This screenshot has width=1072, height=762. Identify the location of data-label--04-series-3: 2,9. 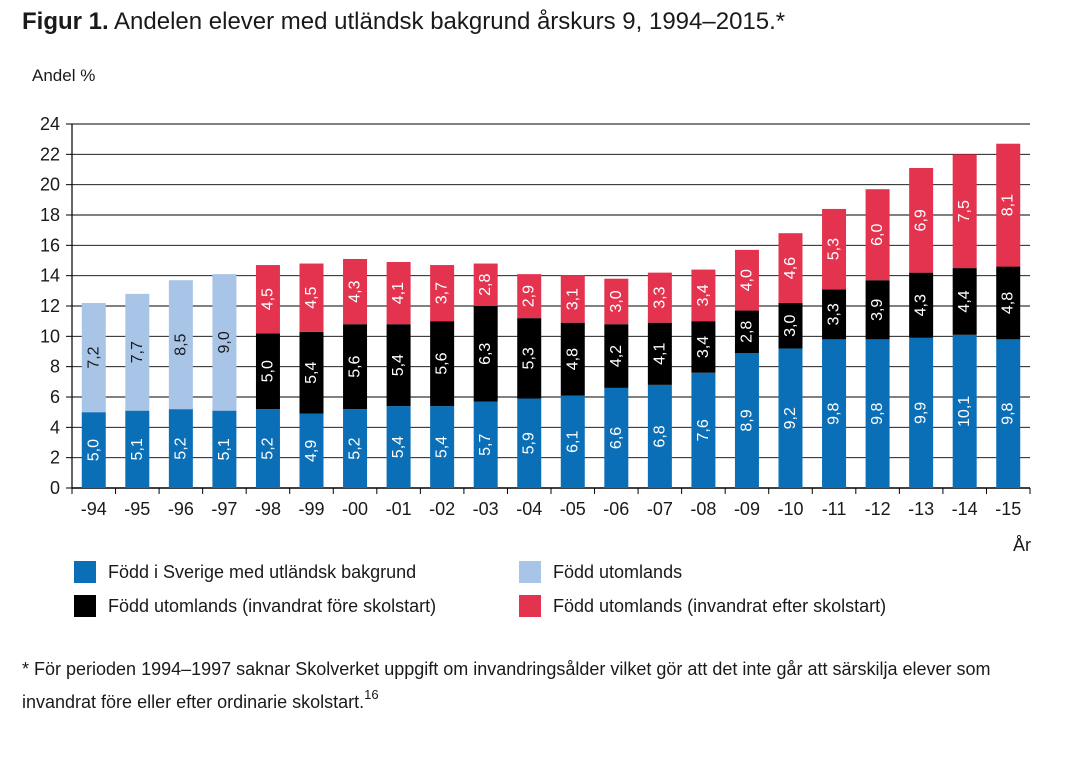
(529, 296).